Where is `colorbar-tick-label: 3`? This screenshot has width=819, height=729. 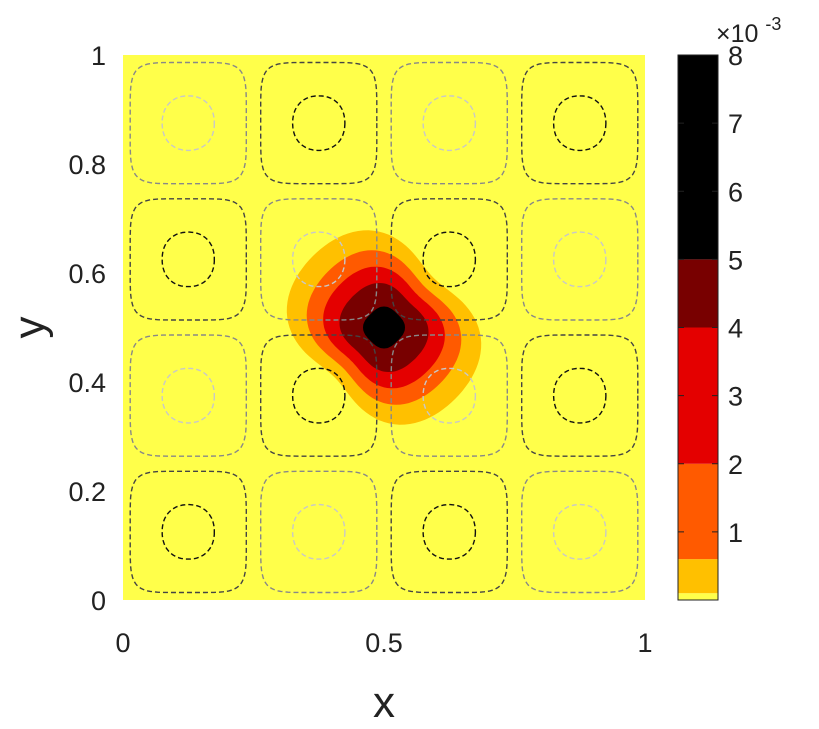
colorbar-tick-label: 3 is located at coordinates (735, 397).